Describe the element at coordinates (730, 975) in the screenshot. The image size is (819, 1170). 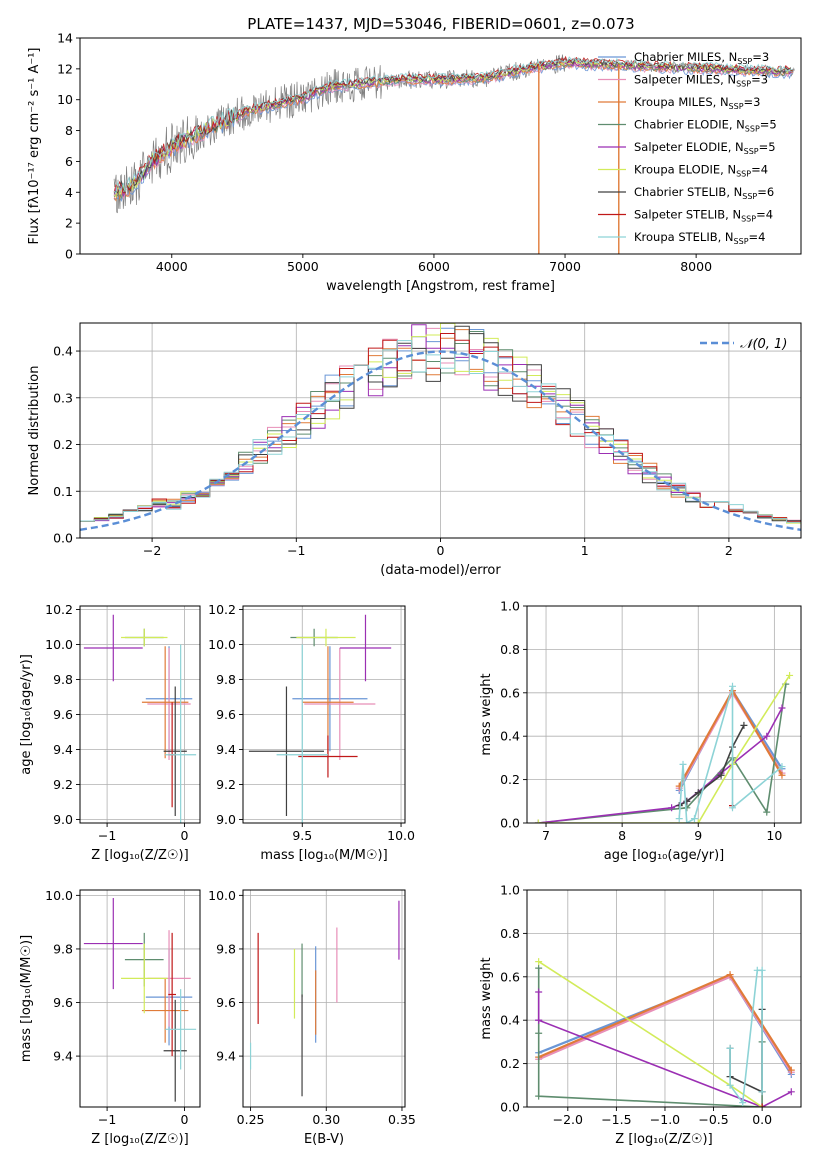
I see `weight_vs_Z-marker-kroupa_miles` at that location.